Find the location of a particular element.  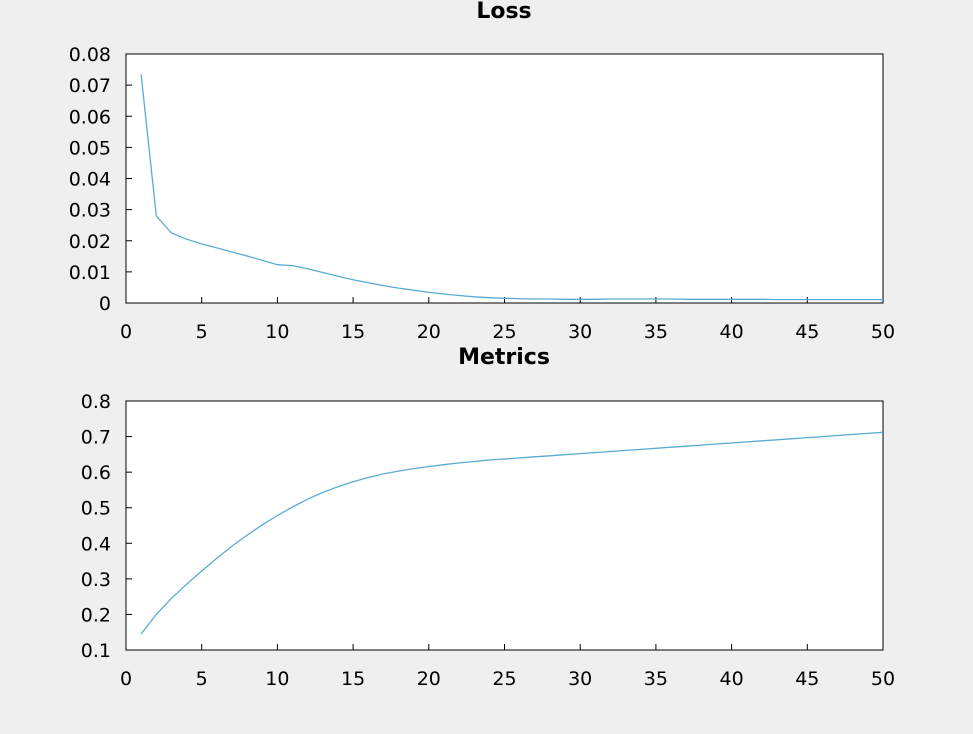

chart-title: Metrics is located at coordinates (504, 357).